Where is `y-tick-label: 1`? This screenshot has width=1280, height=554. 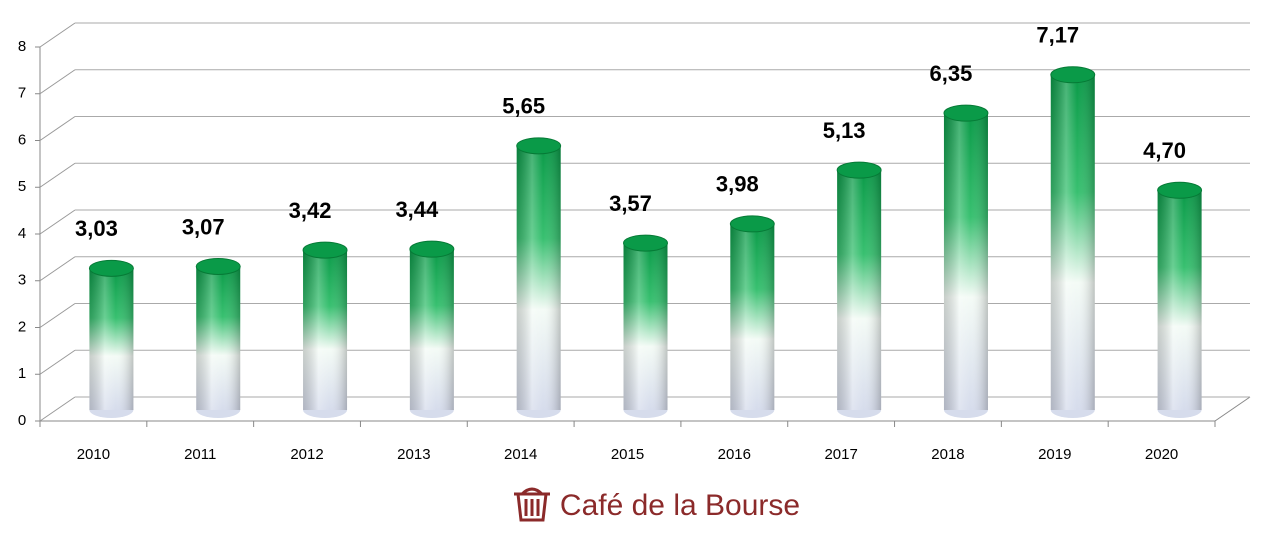 y-tick-label: 1 is located at coordinates (22, 373).